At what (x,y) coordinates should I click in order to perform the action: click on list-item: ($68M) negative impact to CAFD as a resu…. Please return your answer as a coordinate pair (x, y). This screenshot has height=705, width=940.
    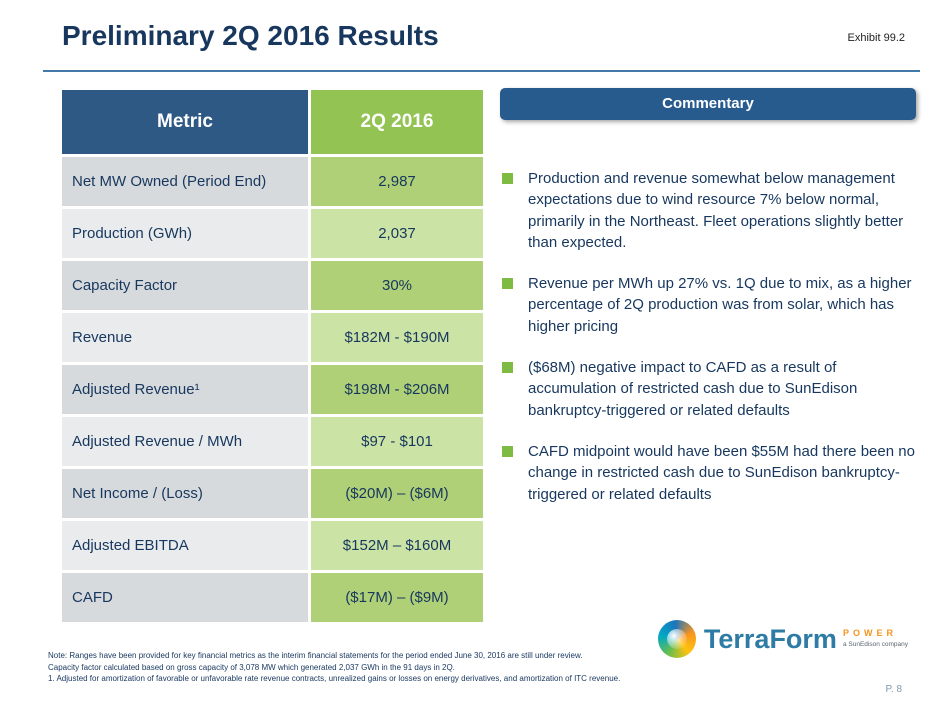
    Looking at the image, I should click on (712, 389).